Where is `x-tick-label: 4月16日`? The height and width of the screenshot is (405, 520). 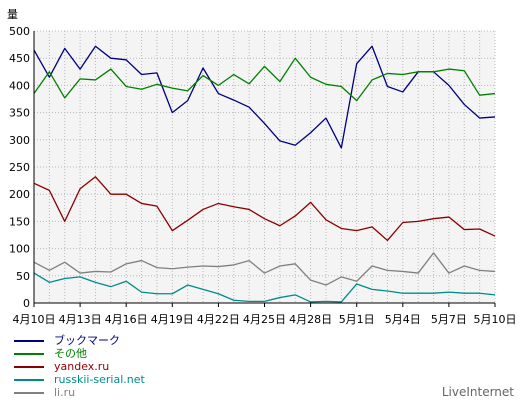 x-tick-label: 4月16日 is located at coordinates (126, 319).